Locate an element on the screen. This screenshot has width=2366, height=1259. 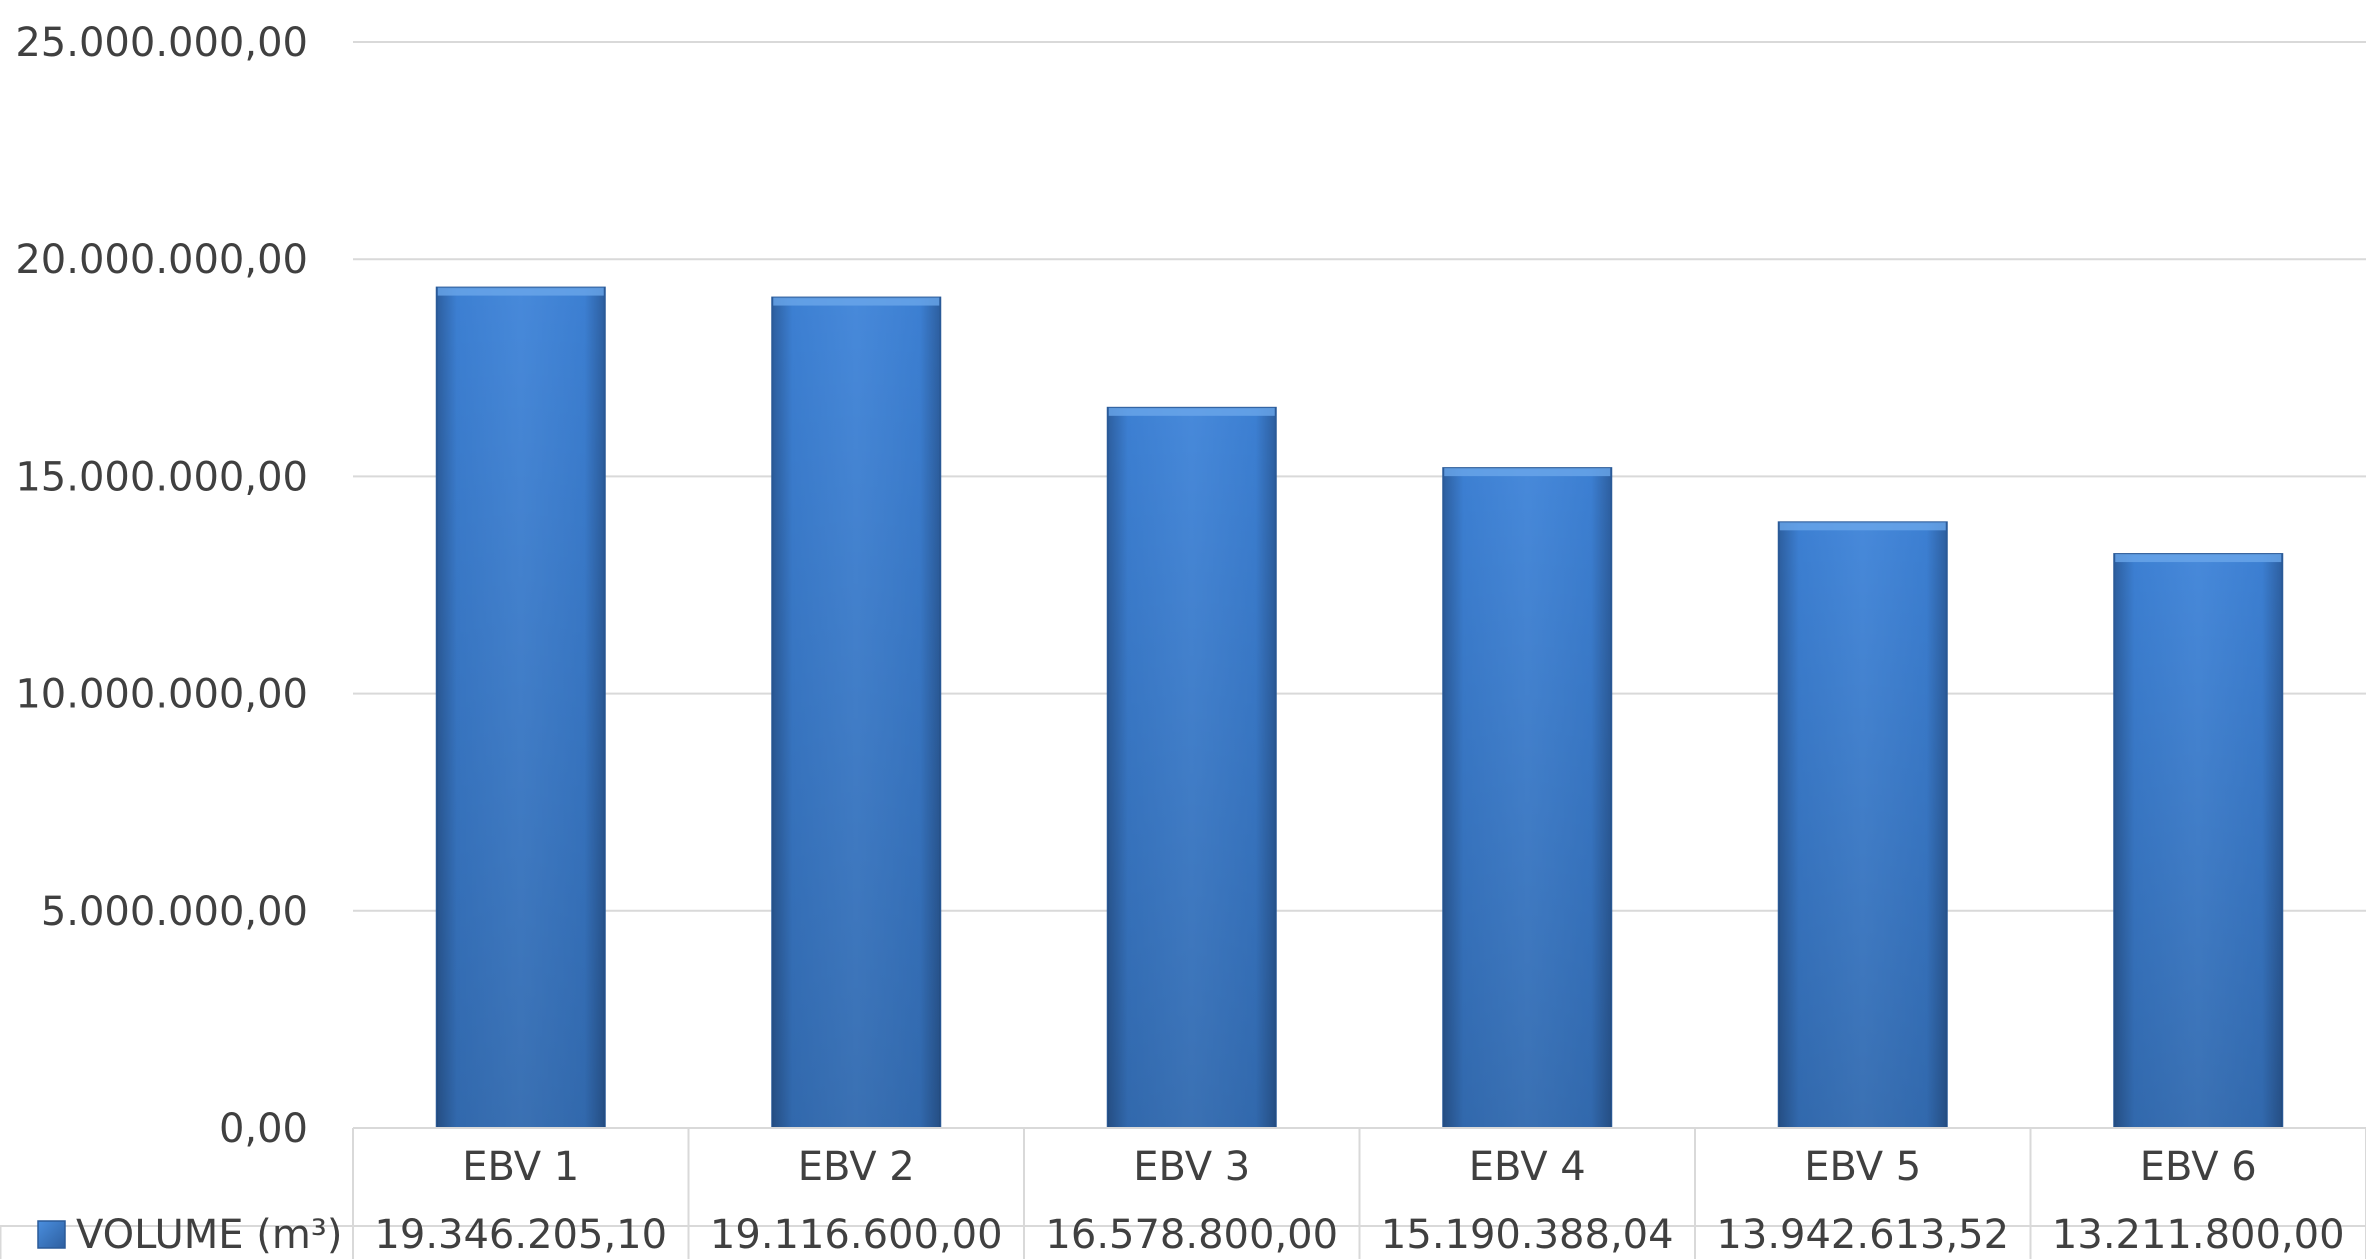
category-label: EBV 5 is located at coordinates (1862, 1167).